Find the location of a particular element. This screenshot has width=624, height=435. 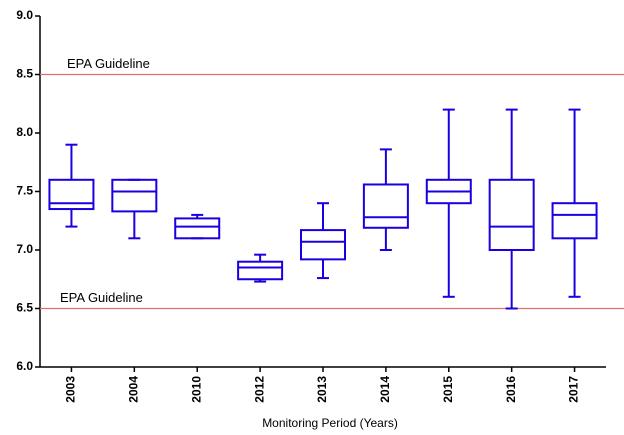

x-tick-label: 2013 is located at coordinates (322, 389).